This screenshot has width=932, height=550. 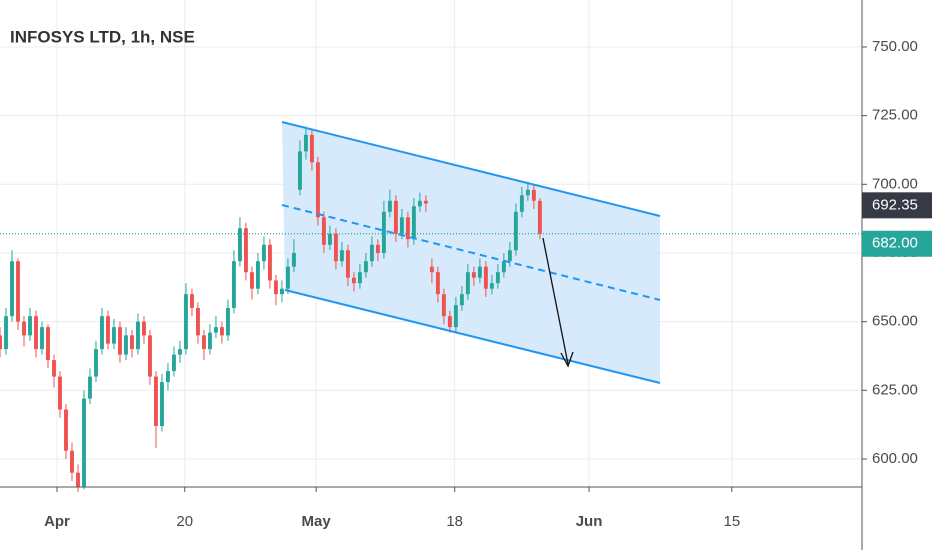 I want to click on channel-mid, so click(x=471, y=252).